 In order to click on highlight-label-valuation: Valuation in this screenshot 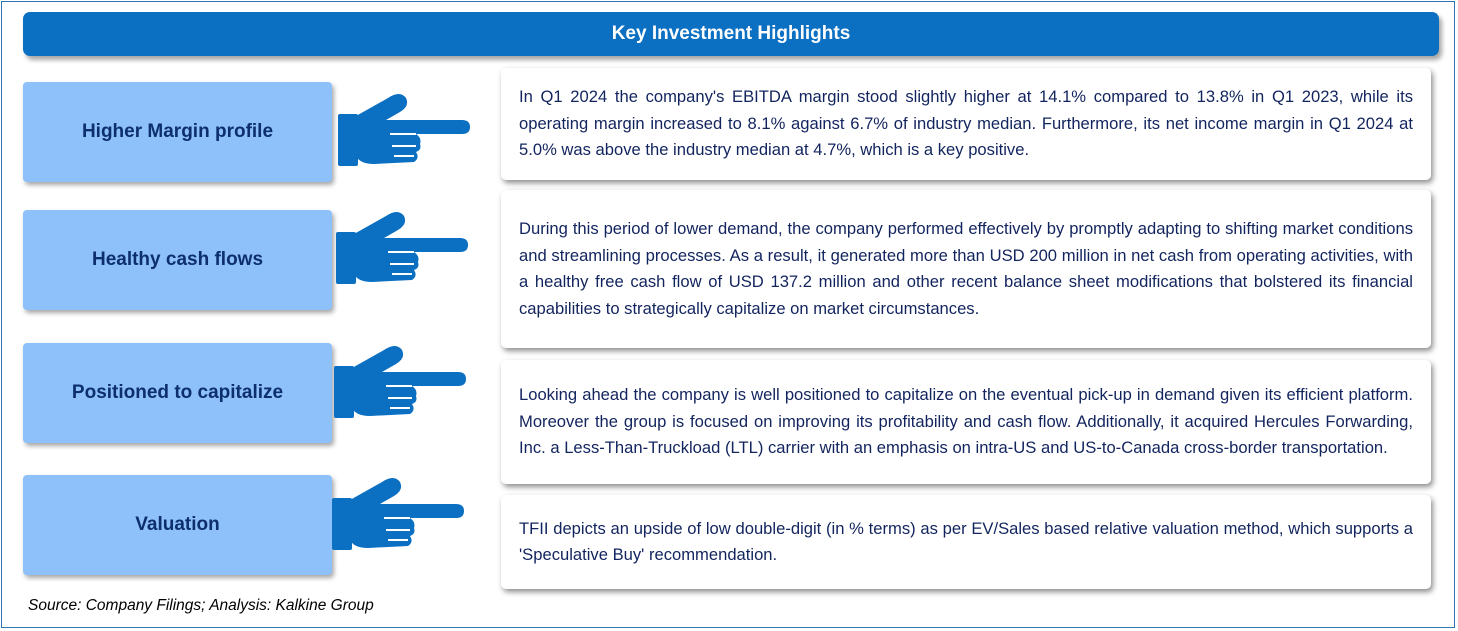, I will do `click(177, 525)`.